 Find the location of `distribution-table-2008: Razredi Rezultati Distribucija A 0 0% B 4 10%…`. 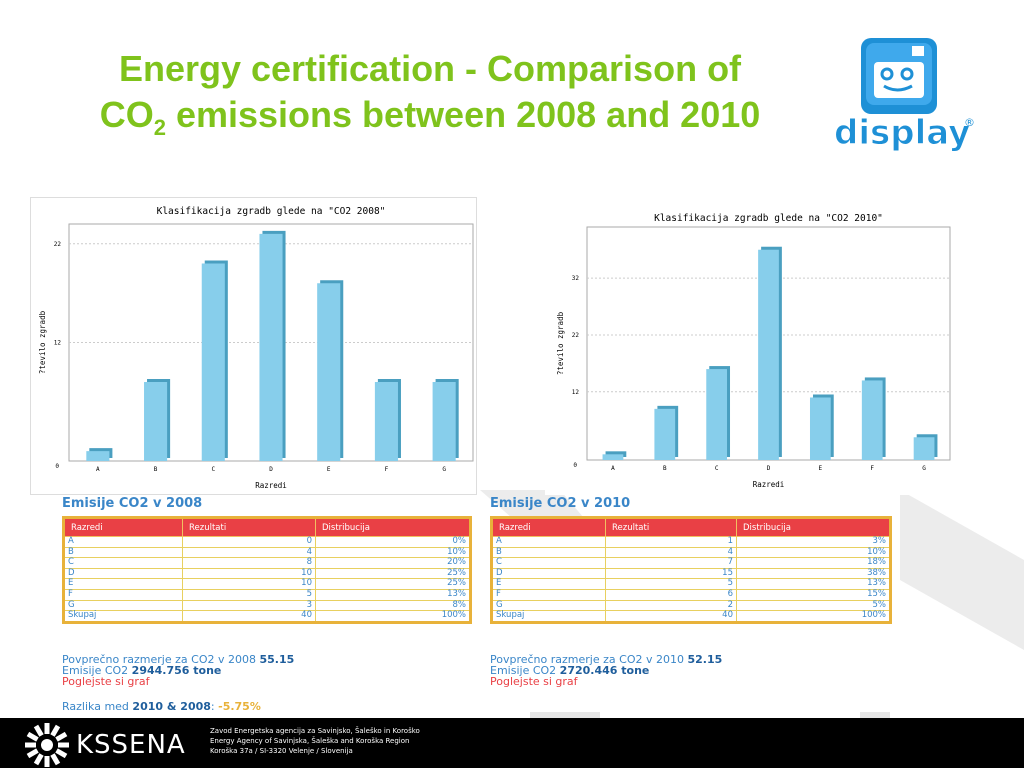

distribution-table-2008: Razredi Rezultati Distribucija A 0 0% B 4 10%… is located at coordinates (267, 570).